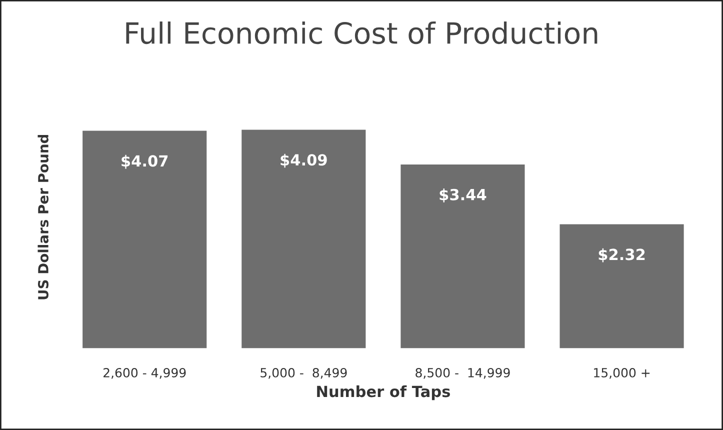 This screenshot has width=723, height=430. What do you see at coordinates (303, 373) in the screenshot?
I see `x-tick-label: 5,000 - 8,499` at bounding box center [303, 373].